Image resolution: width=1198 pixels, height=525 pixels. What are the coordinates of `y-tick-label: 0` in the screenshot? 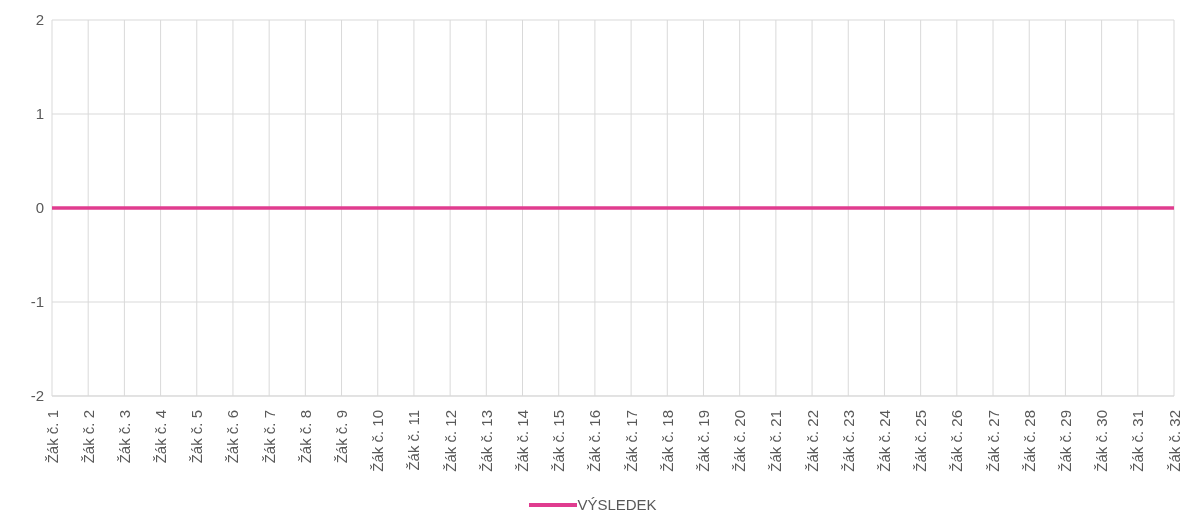 It's located at (39, 208).